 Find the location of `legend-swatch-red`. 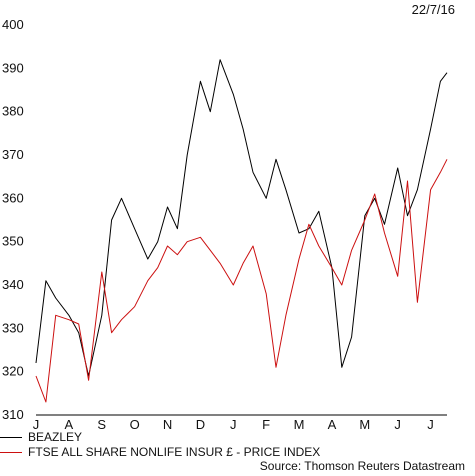

legend-swatch-red is located at coordinates (11, 453).